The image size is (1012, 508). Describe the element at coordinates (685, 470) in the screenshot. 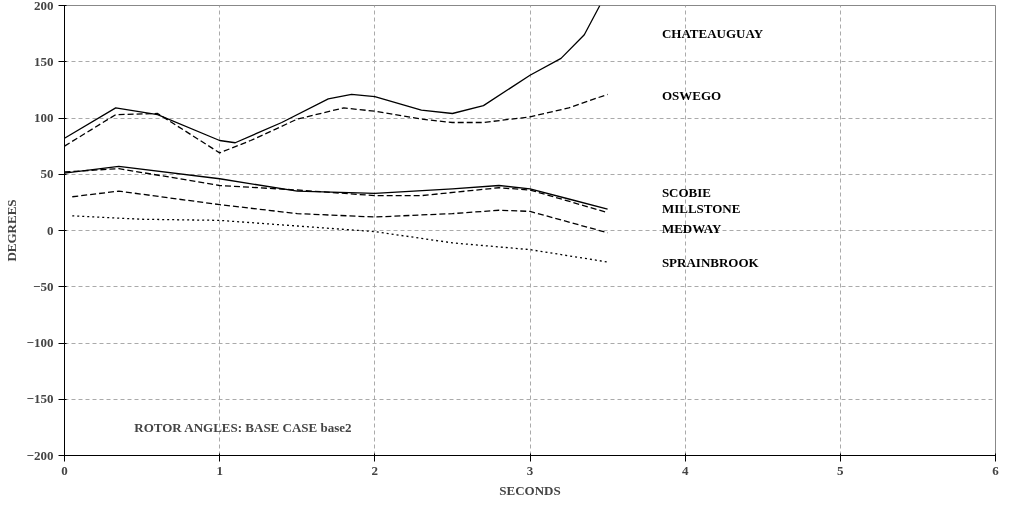

I see `x-tick-label: 4` at that location.